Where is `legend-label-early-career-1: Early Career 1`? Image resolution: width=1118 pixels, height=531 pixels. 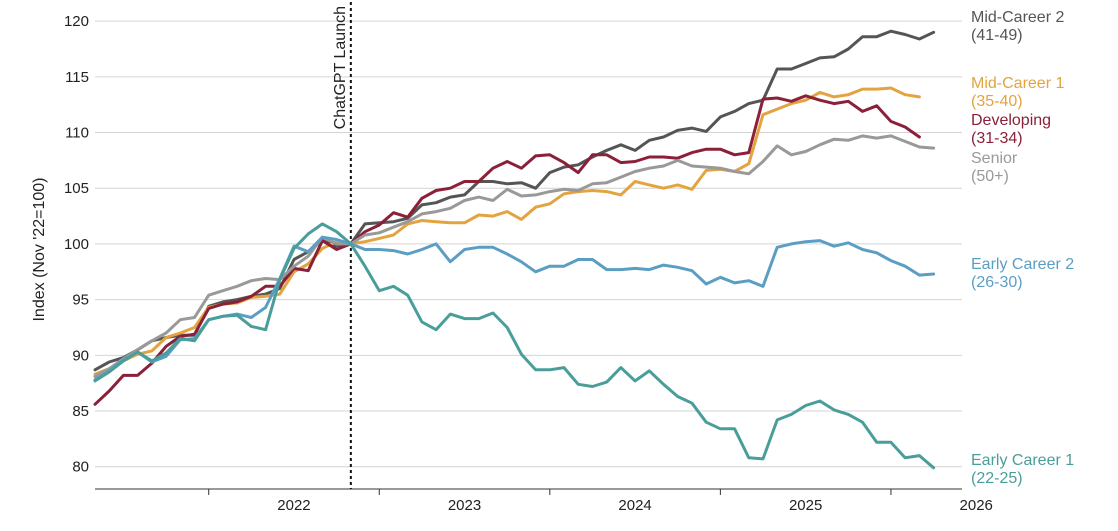
legend-label-early-career-1: Early Career 1 is located at coordinates (1022, 460).